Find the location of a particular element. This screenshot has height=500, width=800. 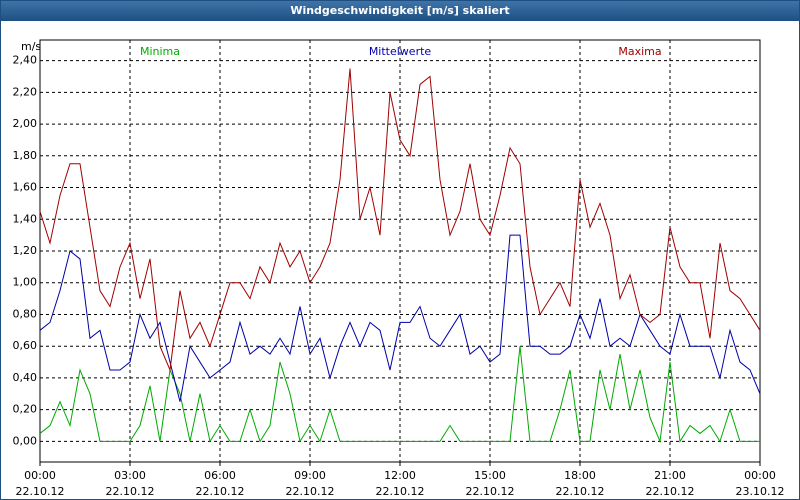

y-tick-label: 1,80 is located at coordinates (25, 155).